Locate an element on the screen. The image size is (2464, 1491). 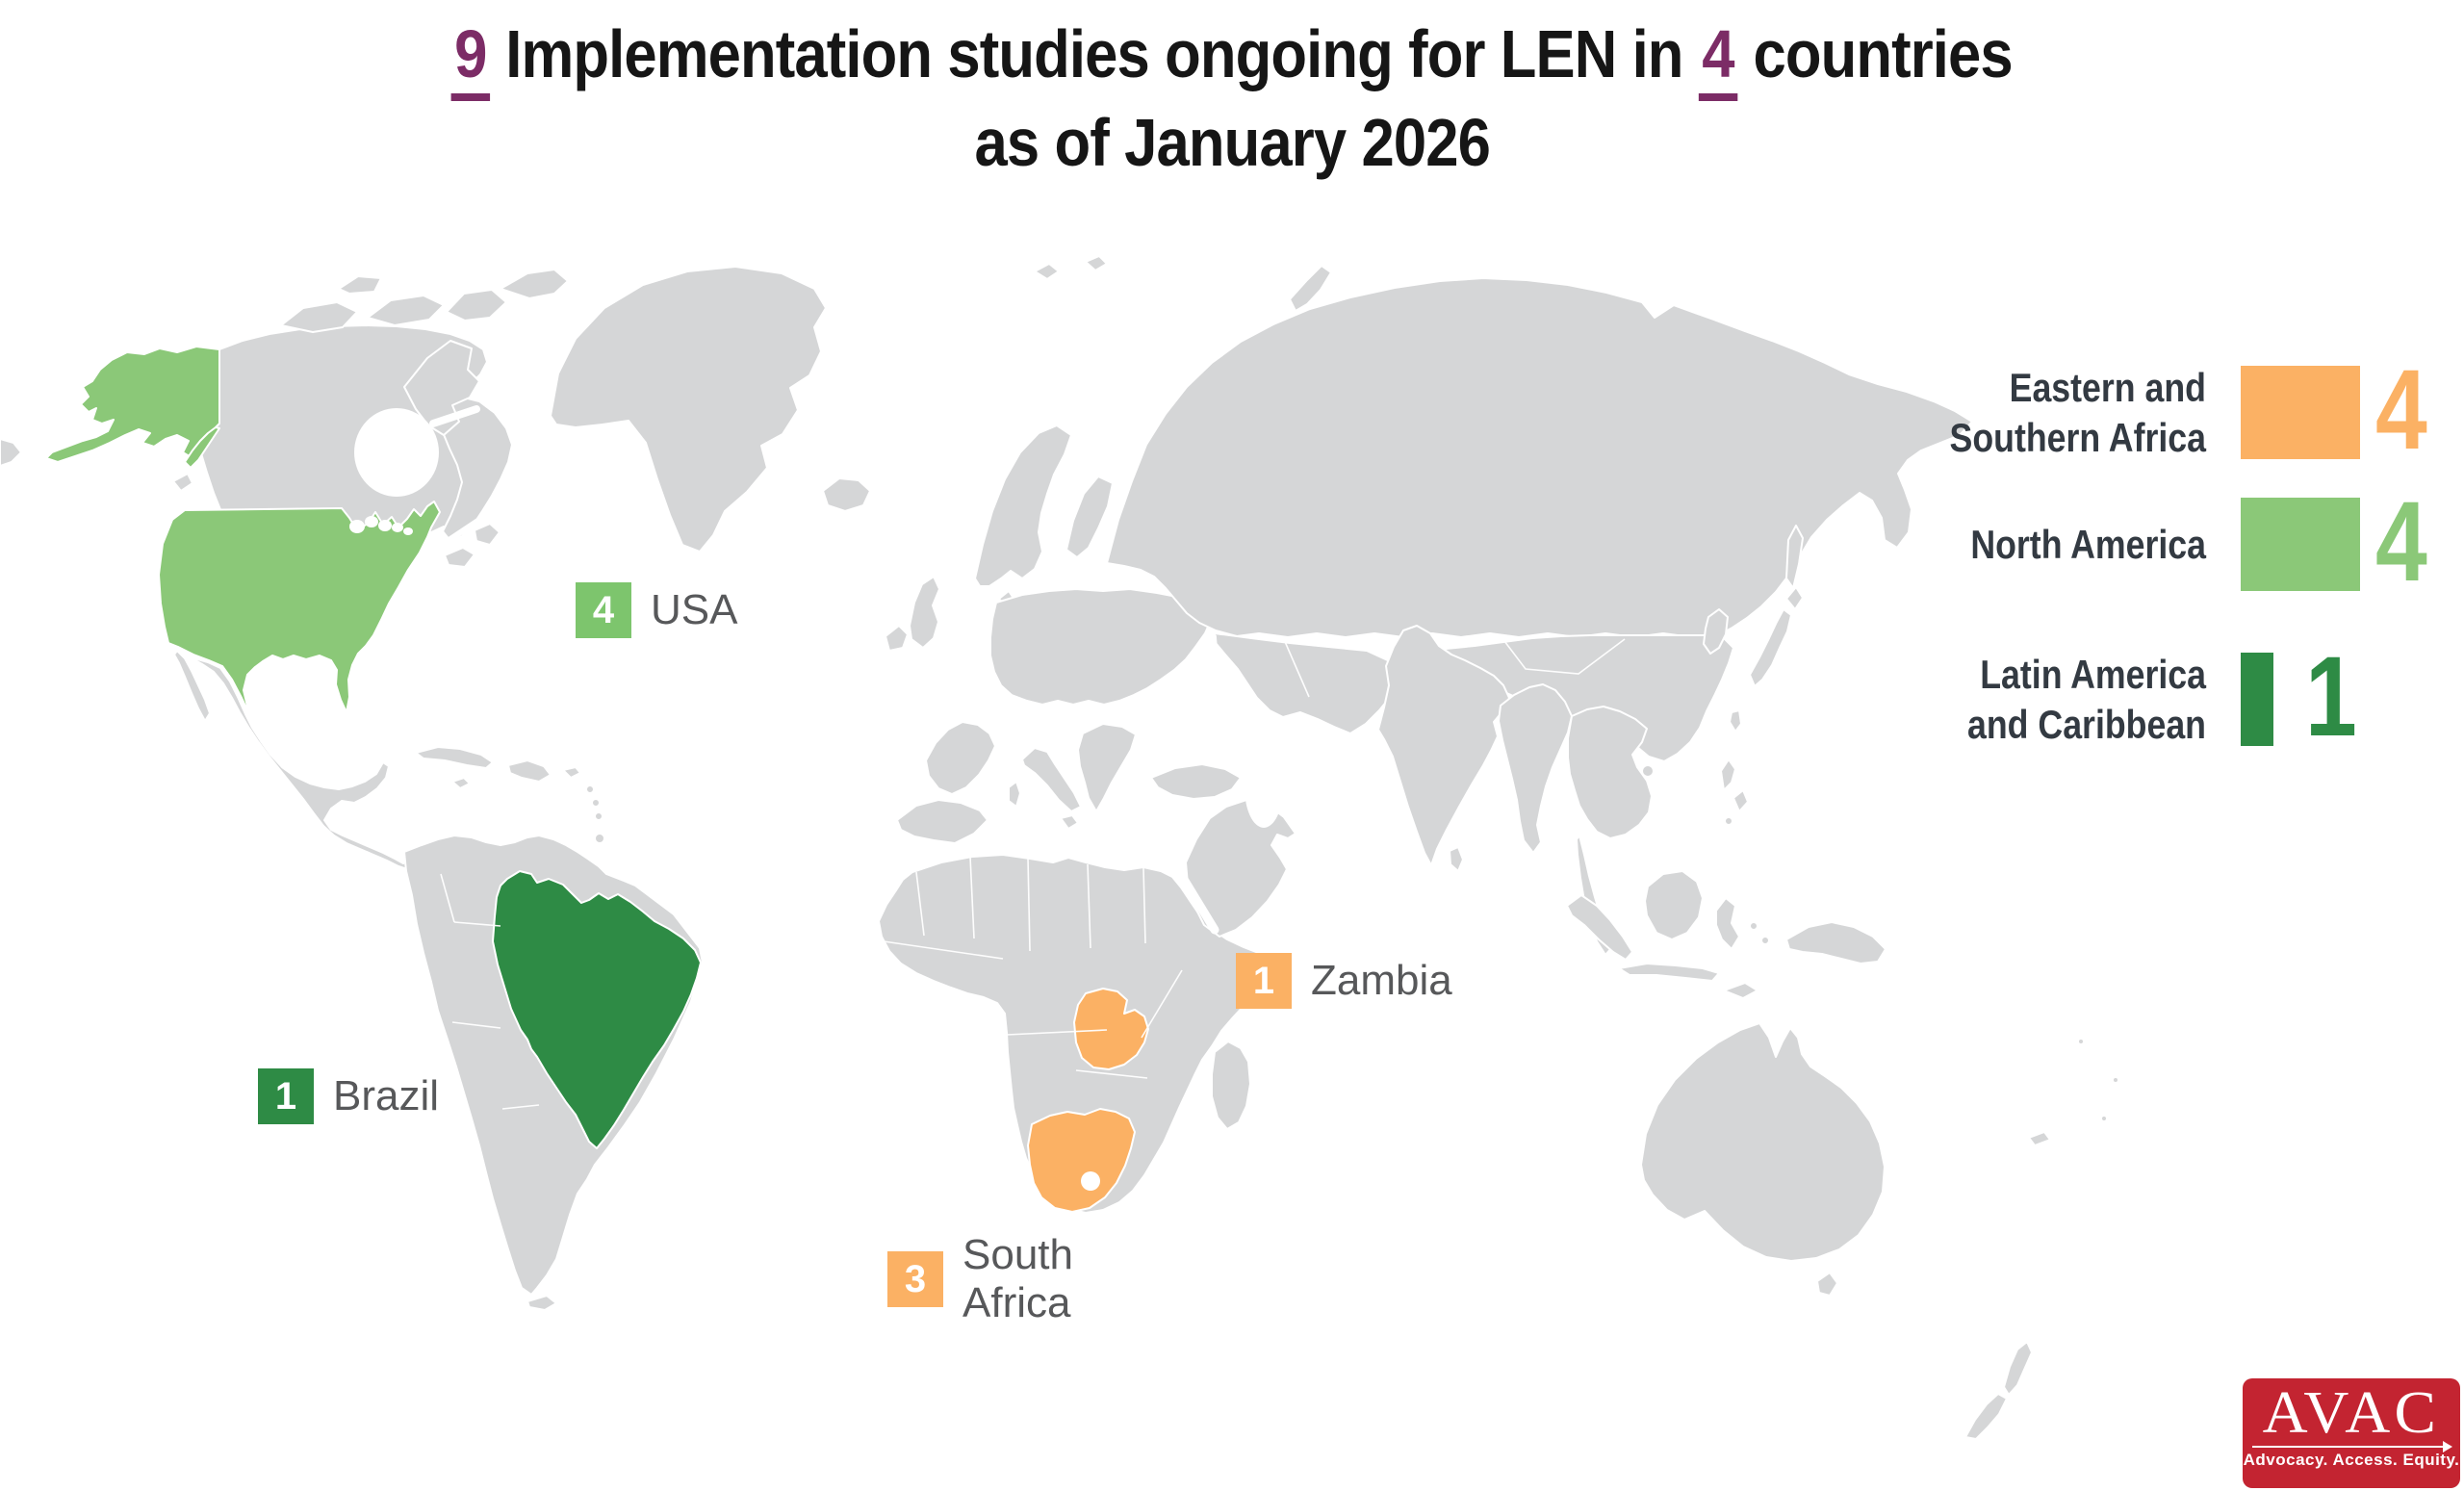
legend-esa-label-line1: Eastern and is located at coordinates (2107, 387).